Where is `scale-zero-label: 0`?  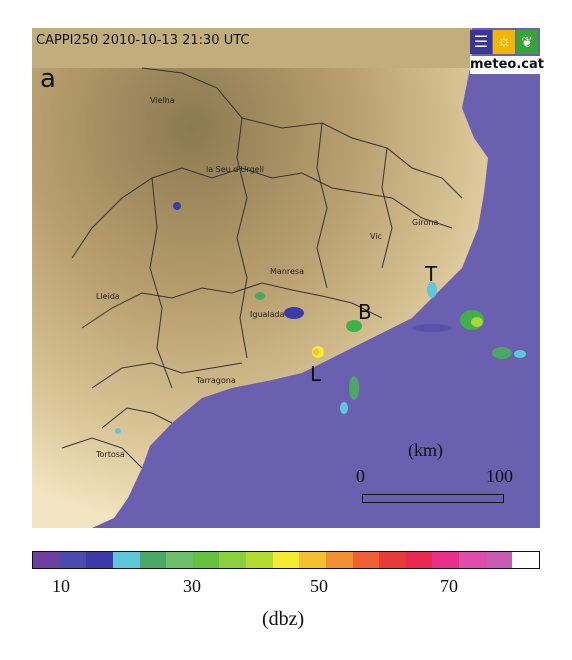
scale-zero-label: 0 is located at coordinates (360, 476).